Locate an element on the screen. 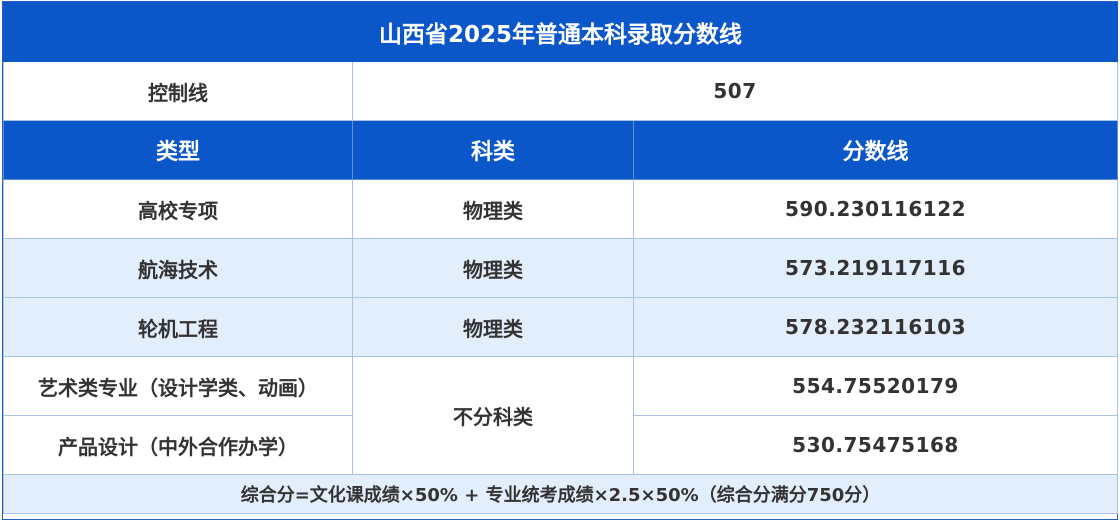 This screenshot has height=522, width=1120. table-row: 航海技术 物理类 573.219117116 is located at coordinates (561, 268).